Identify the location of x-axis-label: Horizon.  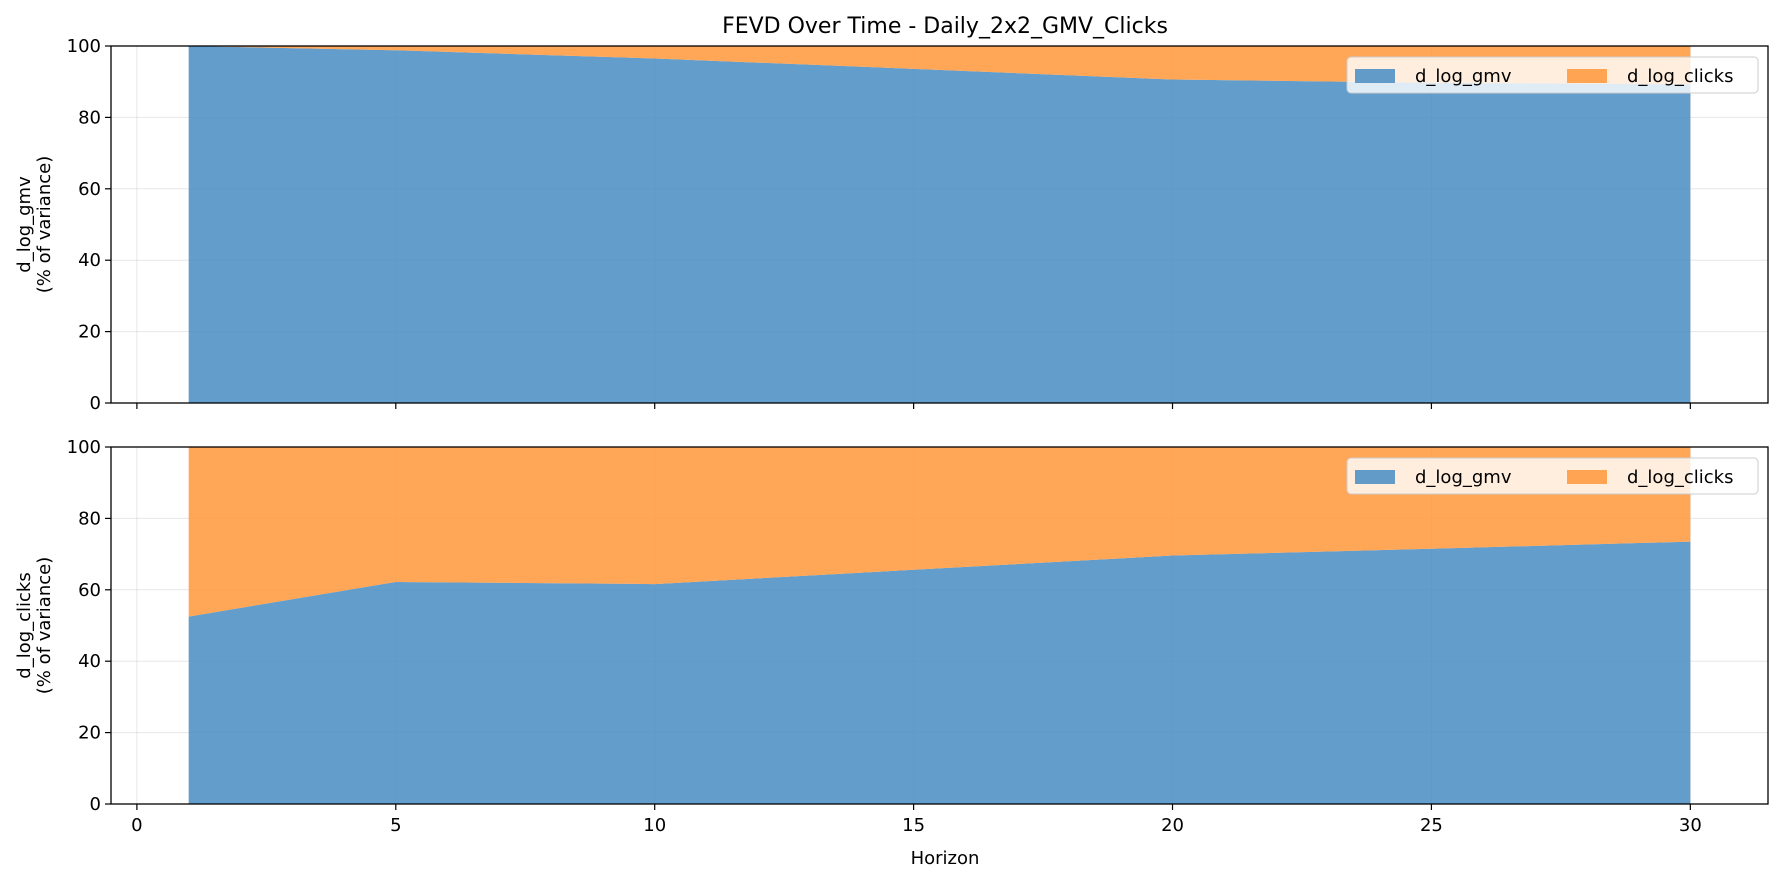
(945, 858).